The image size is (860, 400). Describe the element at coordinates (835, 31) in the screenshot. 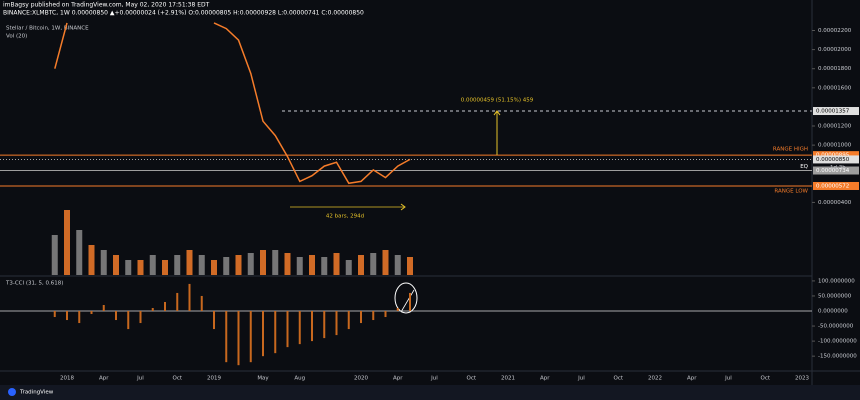

I see `y-tick-label: 0.00002200` at that location.